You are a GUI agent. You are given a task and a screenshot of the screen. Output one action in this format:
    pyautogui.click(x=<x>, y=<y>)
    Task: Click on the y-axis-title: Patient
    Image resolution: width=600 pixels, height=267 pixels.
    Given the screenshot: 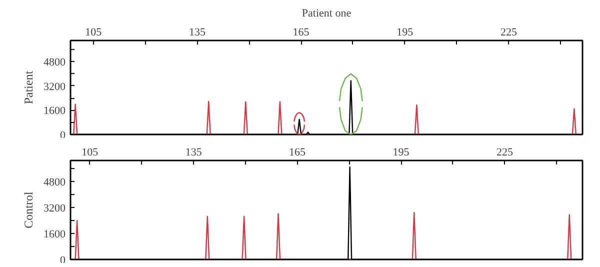 What is the action you would take?
    pyautogui.click(x=29, y=87)
    